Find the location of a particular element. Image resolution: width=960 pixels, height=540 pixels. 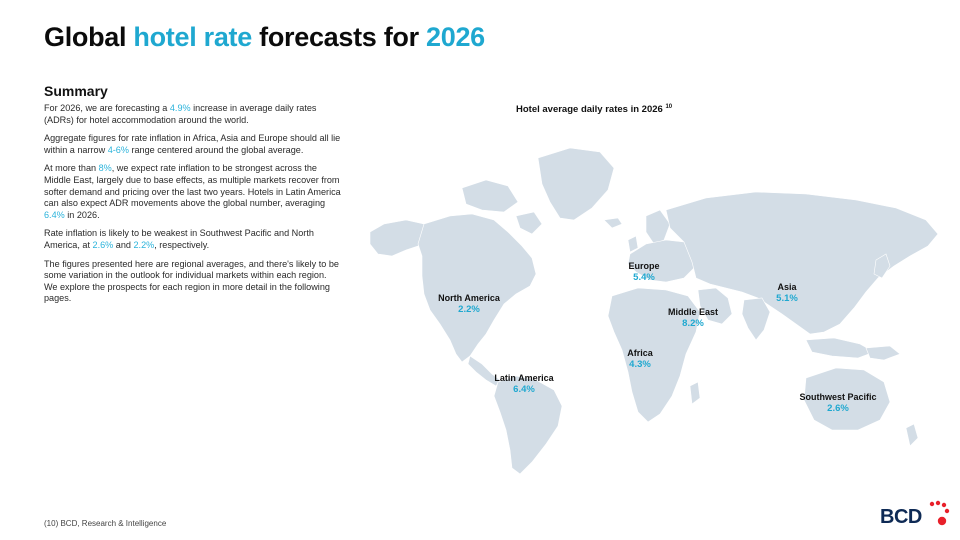

highlight-value: 4.9% is located at coordinates (180, 108).